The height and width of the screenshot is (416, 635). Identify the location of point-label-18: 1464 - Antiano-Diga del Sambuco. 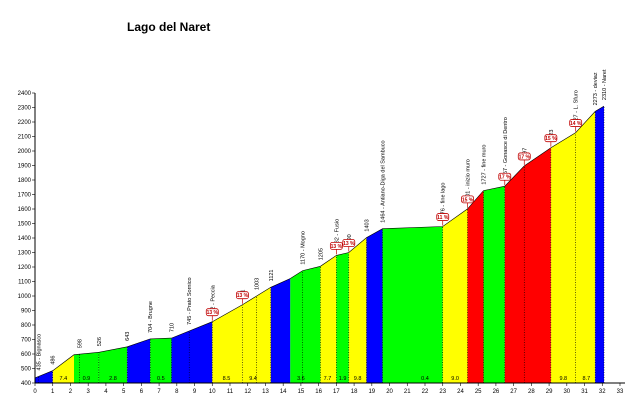
(384, 181).